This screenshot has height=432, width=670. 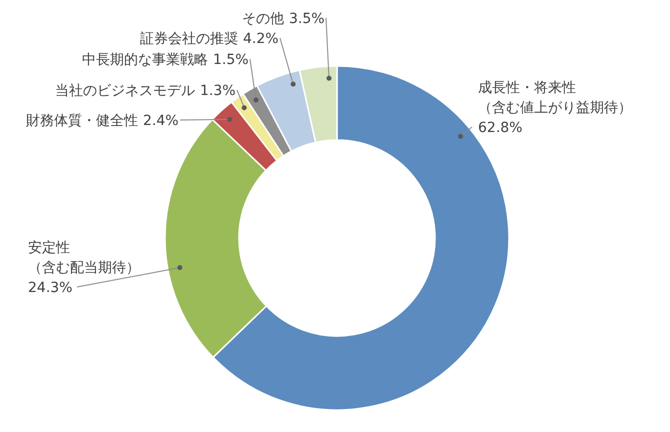 What do you see at coordinates (231, 60) in the screenshot?
I see `data-label: 1.5%` at bounding box center [231, 60].